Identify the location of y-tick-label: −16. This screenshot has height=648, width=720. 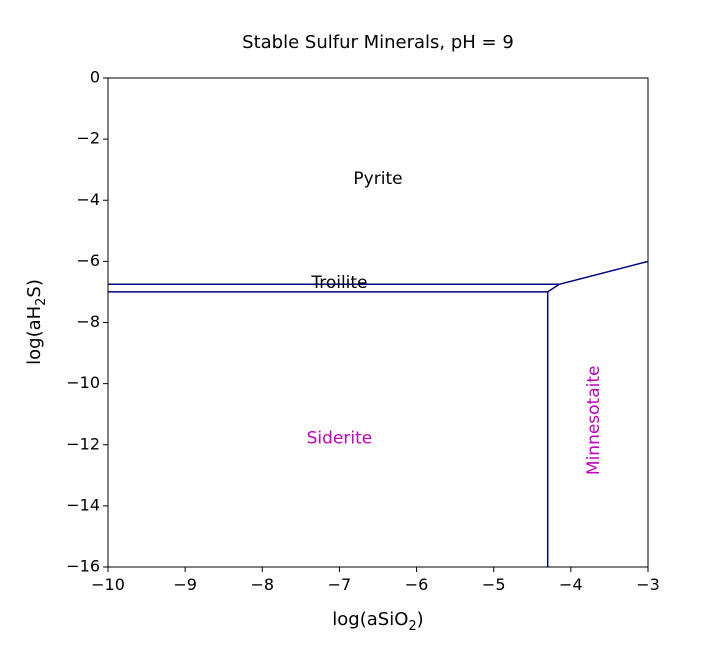
(83, 566).